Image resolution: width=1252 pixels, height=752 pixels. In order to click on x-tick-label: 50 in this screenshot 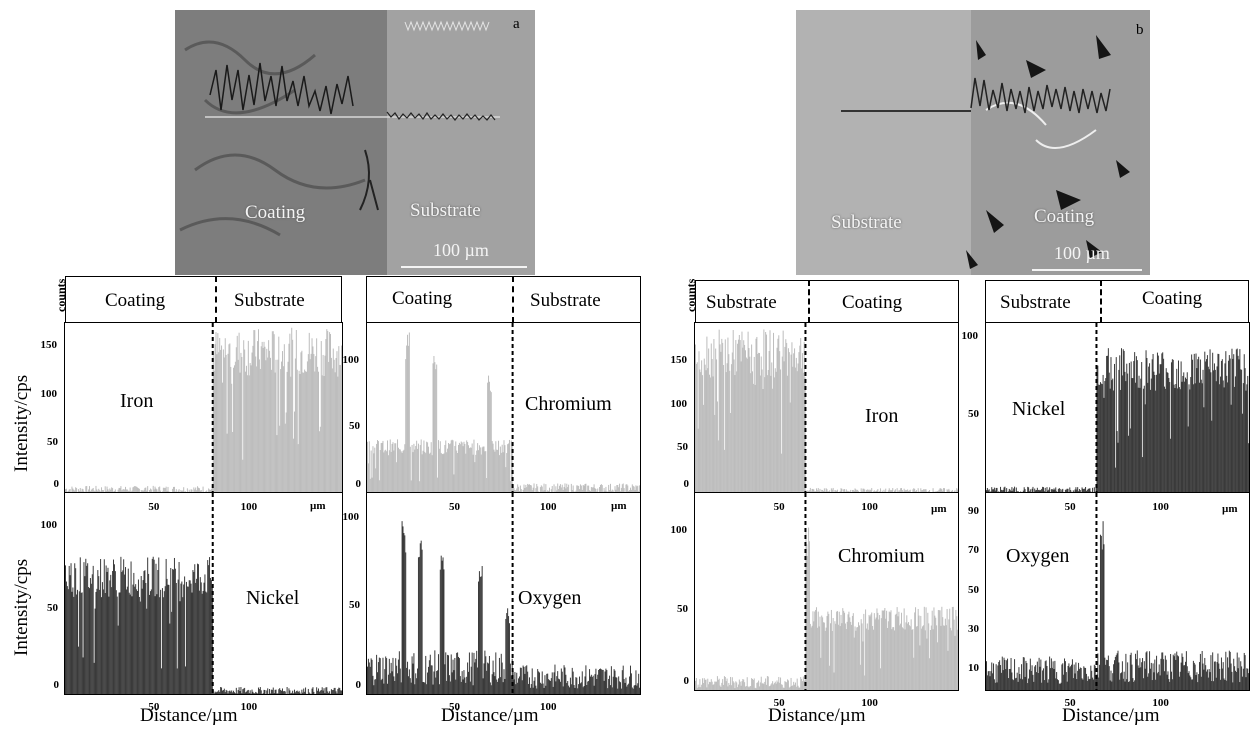, I will do `click(454, 507)`.